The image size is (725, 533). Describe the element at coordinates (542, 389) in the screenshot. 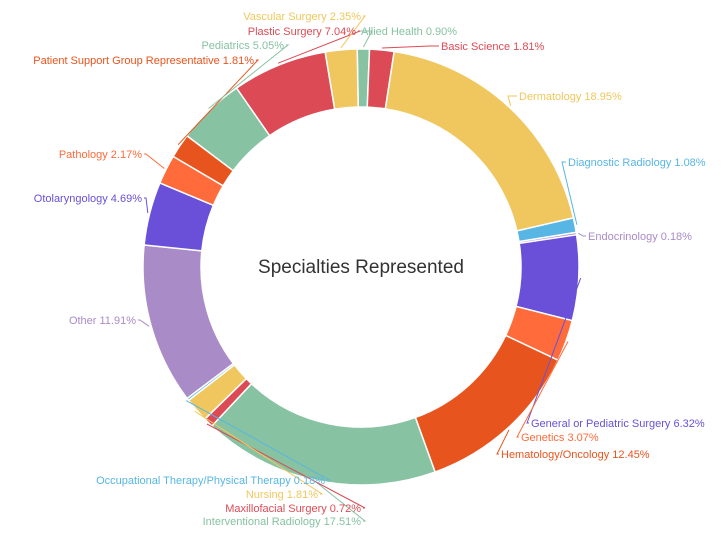

I see `leader-line-genetics` at that location.